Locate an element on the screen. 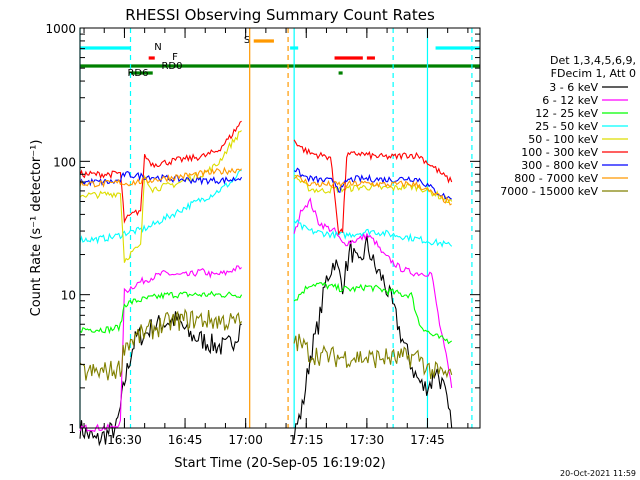 The height and width of the screenshot is (480, 640). legend-entry-label: 100 - 300 keV is located at coordinates (559, 152).